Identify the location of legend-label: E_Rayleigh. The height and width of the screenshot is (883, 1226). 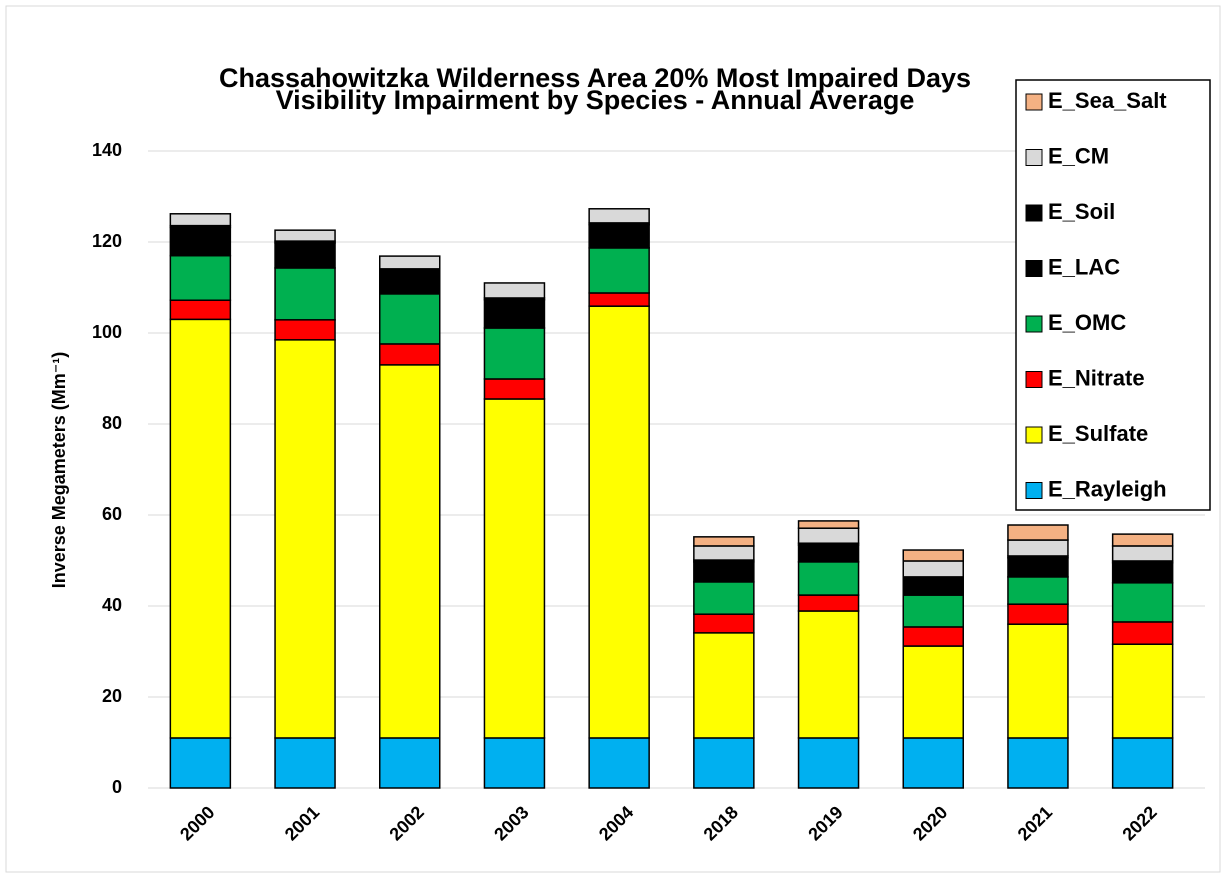
(1107, 488).